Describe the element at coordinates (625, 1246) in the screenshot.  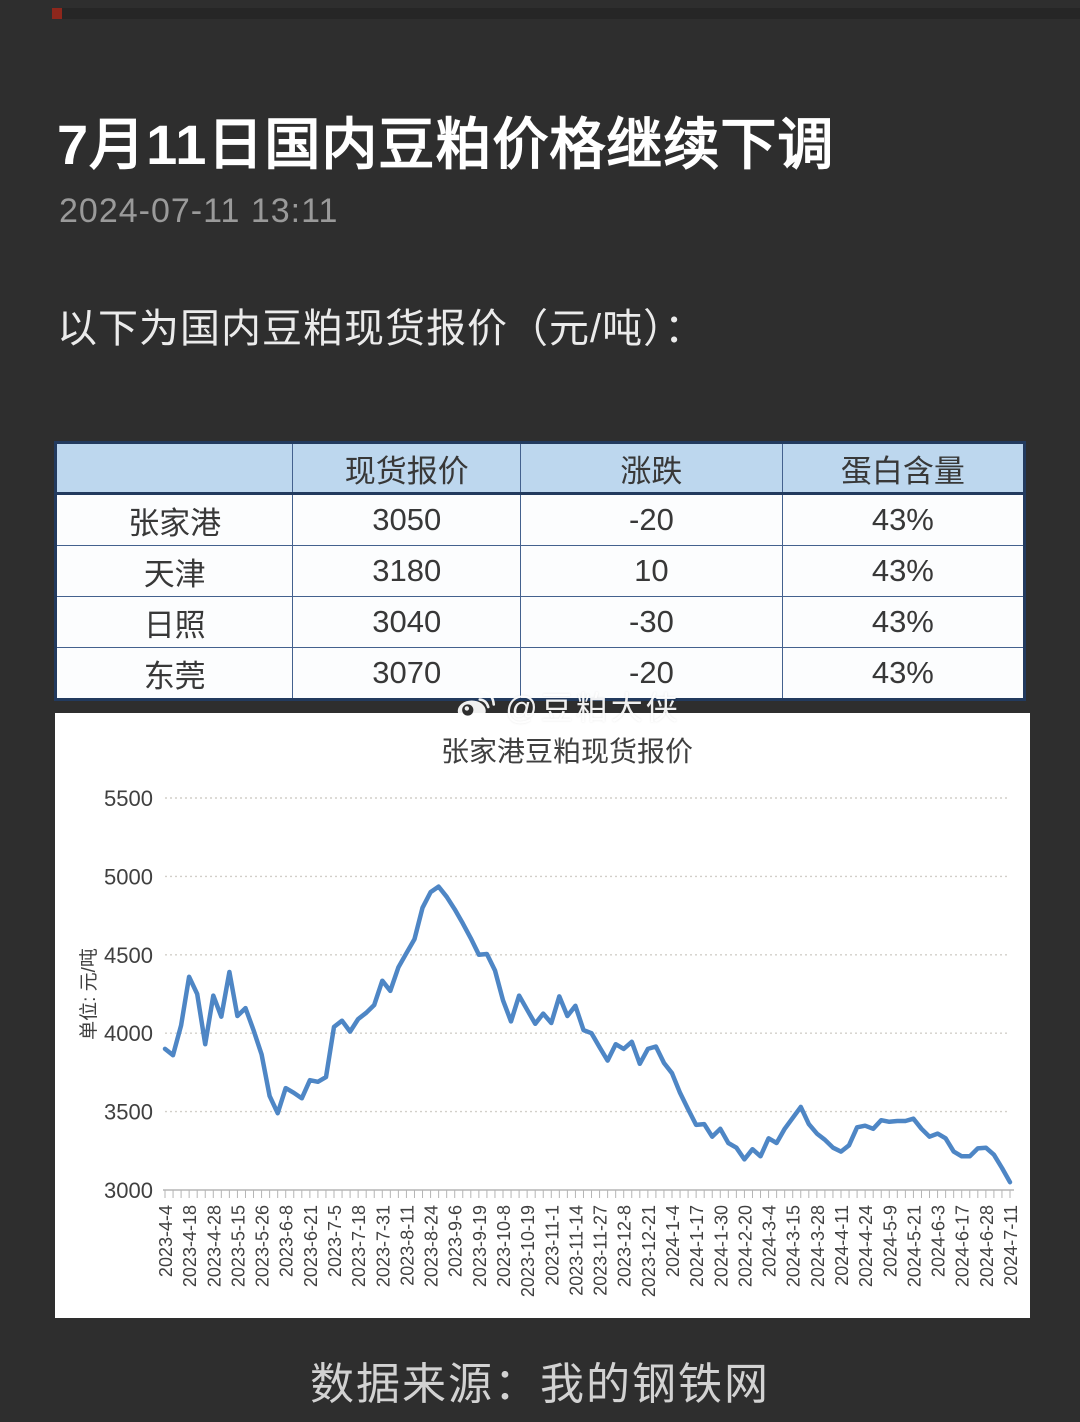
I see `x-tick-label: 2023-12-8` at that location.